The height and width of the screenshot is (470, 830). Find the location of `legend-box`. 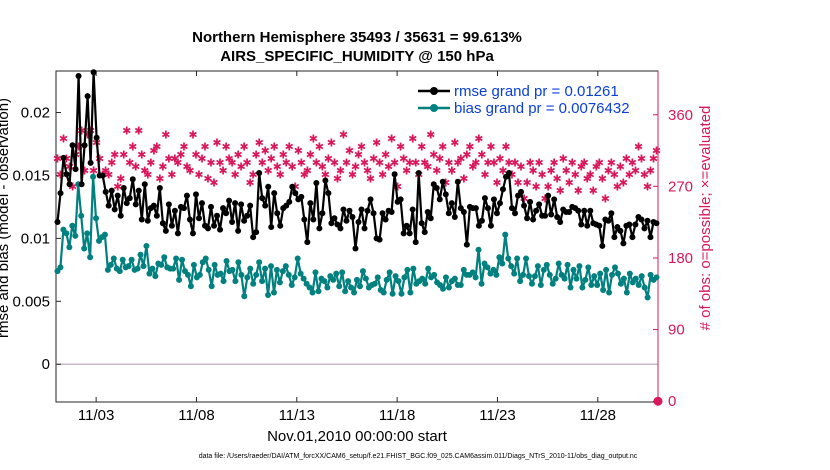

legend-box is located at coordinates (533, 98).